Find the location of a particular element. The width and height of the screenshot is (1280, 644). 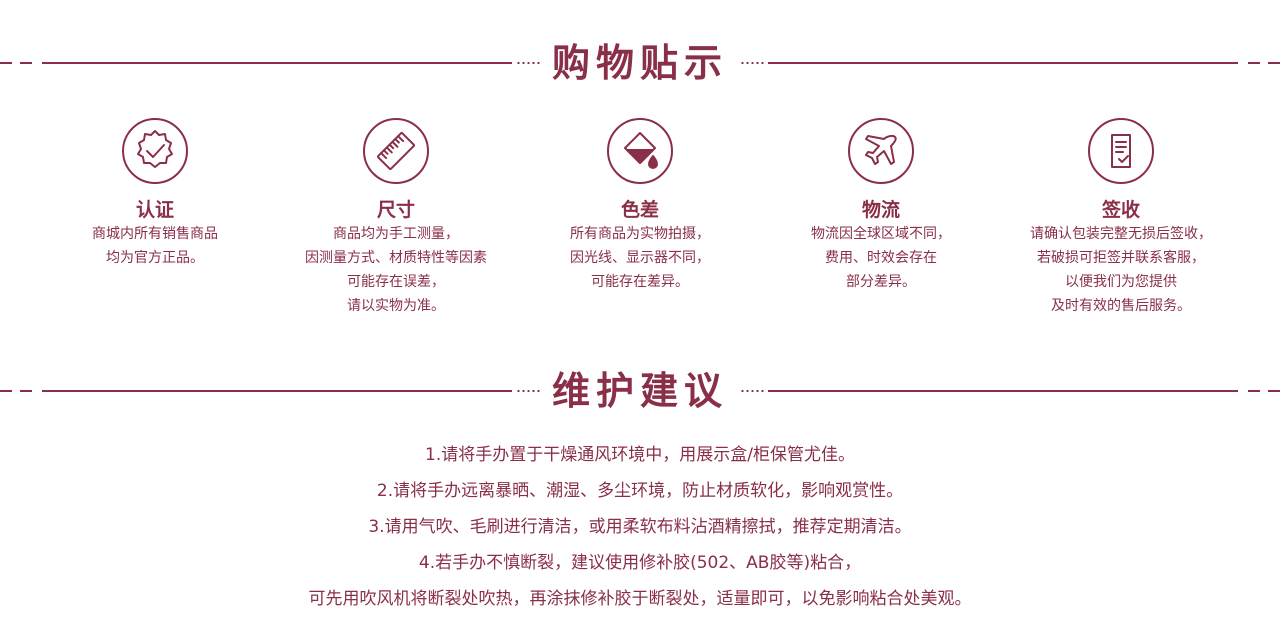

tip-desc-line: 商城内所有销售商品 is located at coordinates (155, 234).